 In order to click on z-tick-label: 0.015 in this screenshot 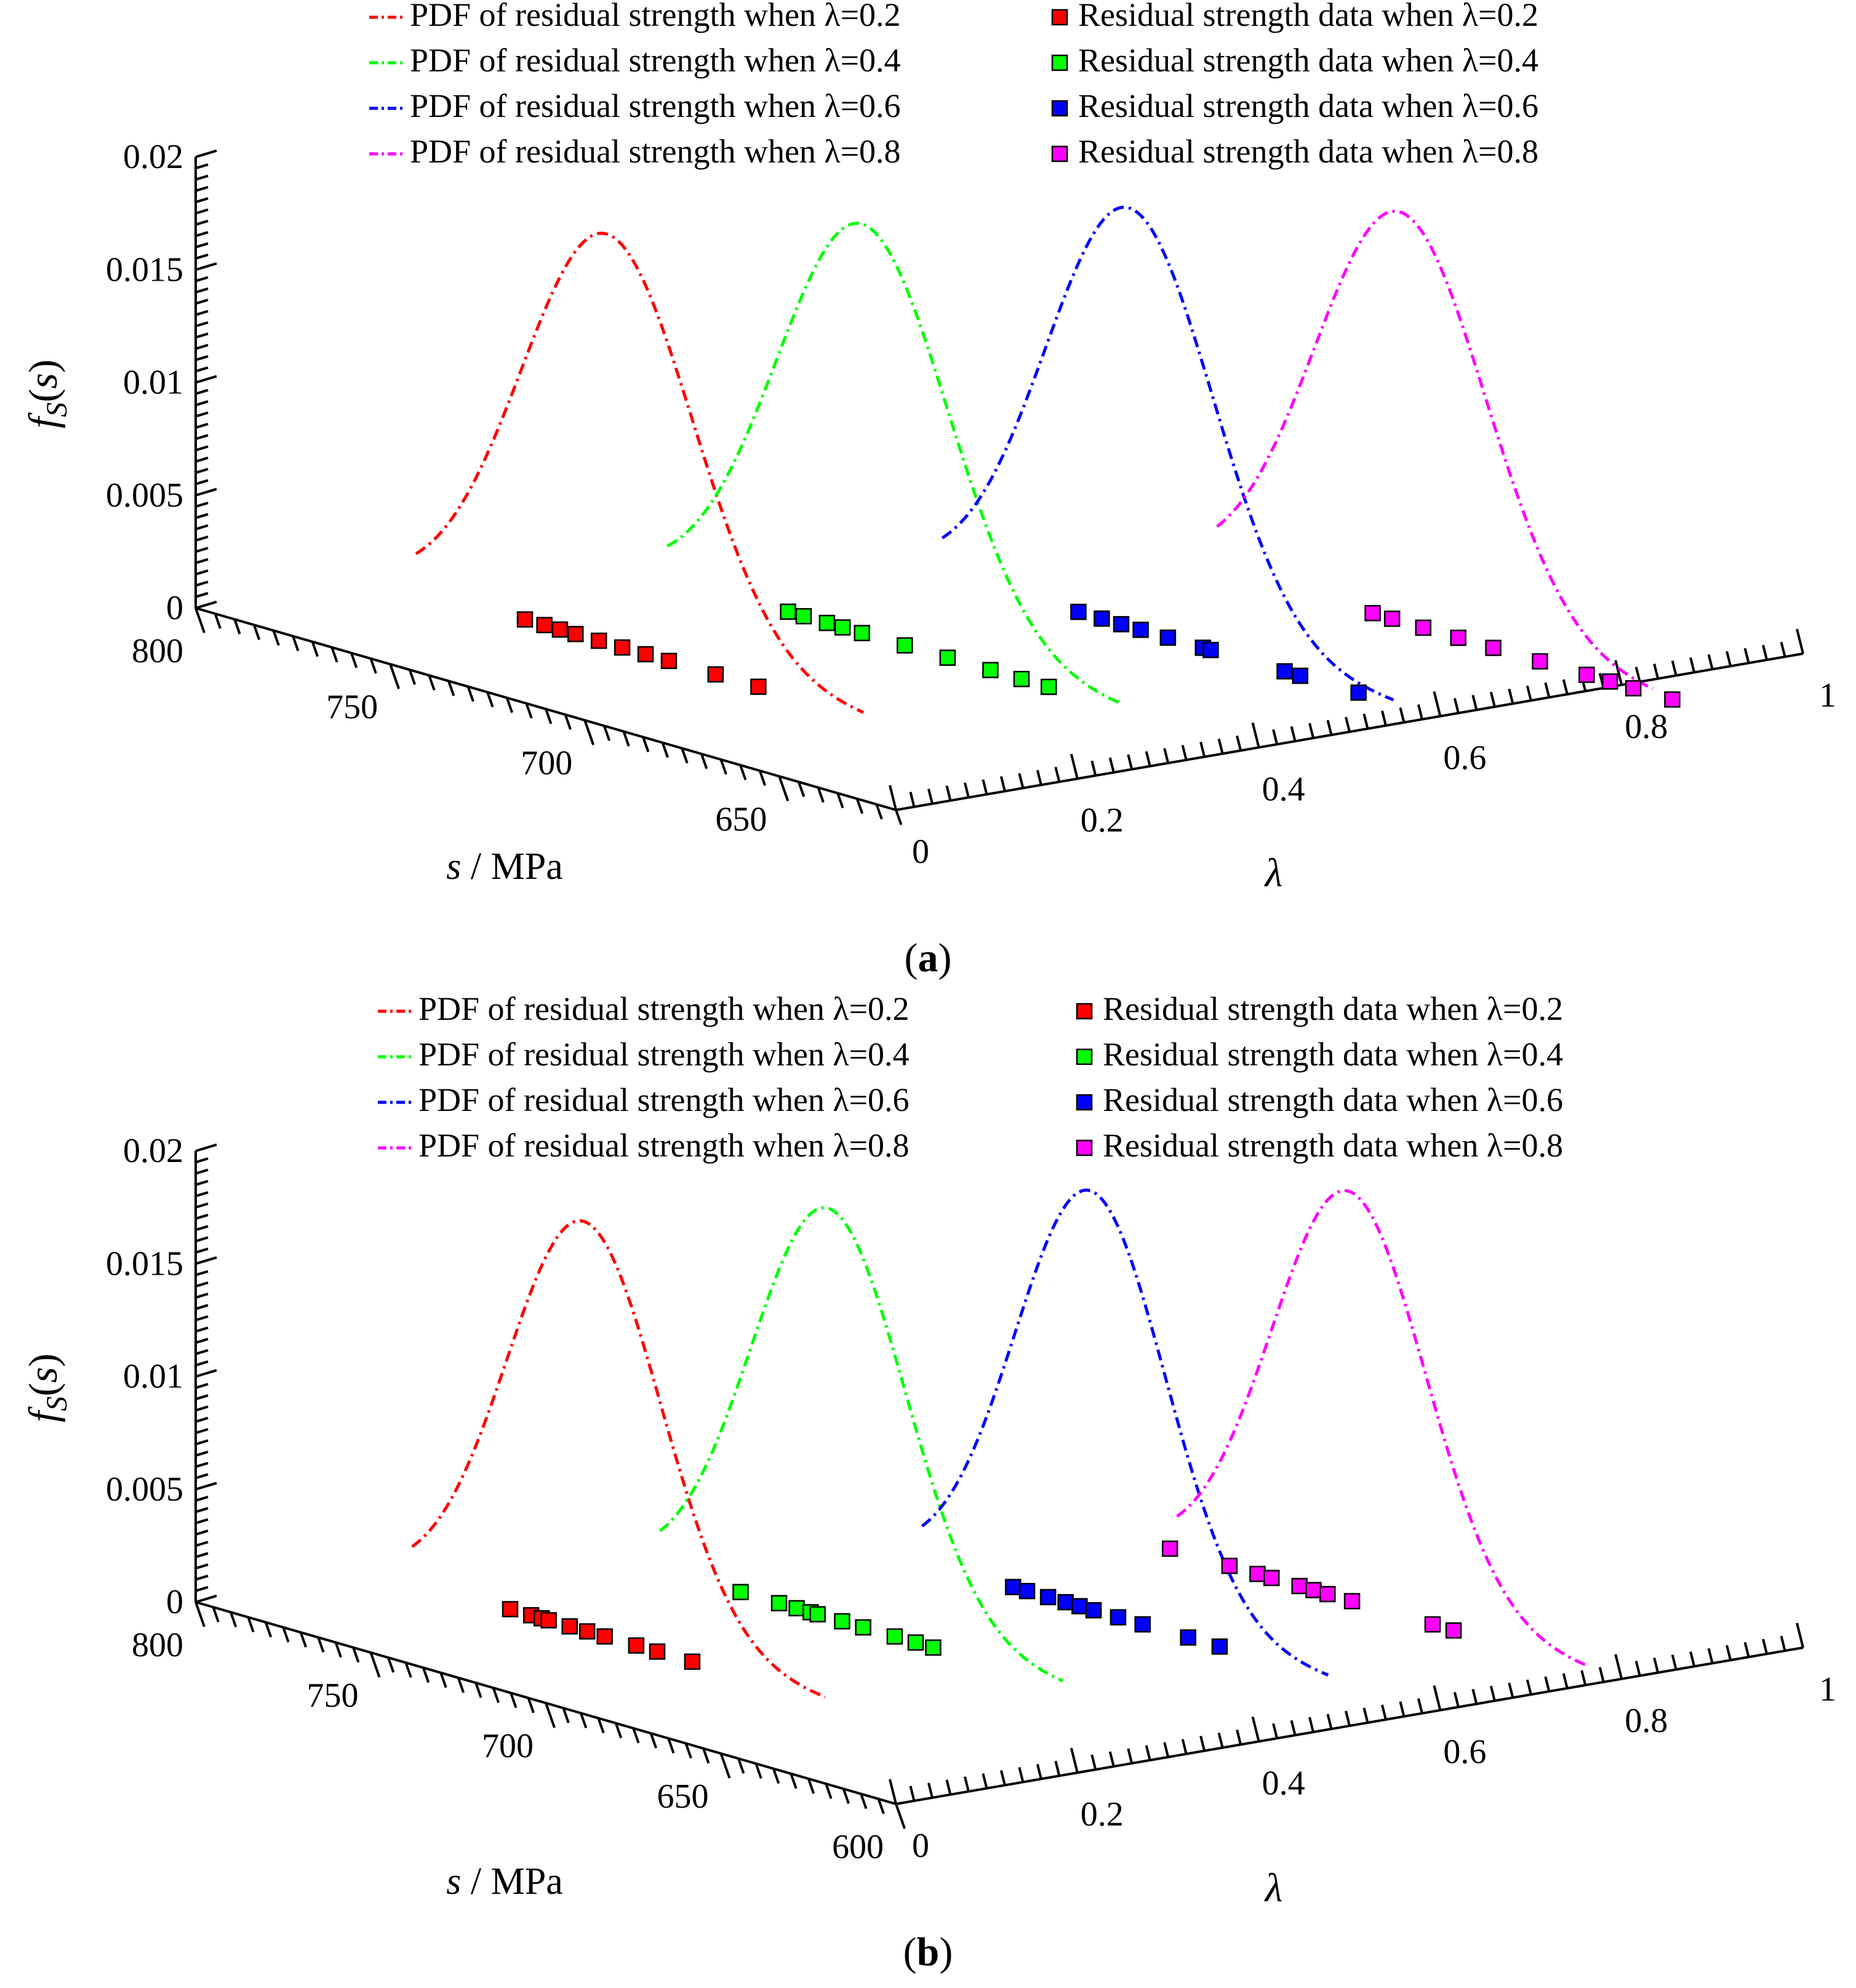, I will do `click(144, 270)`.